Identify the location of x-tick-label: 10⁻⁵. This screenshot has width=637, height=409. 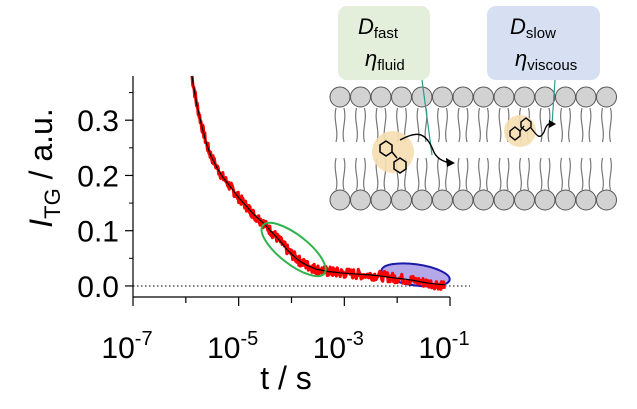
(232, 346).